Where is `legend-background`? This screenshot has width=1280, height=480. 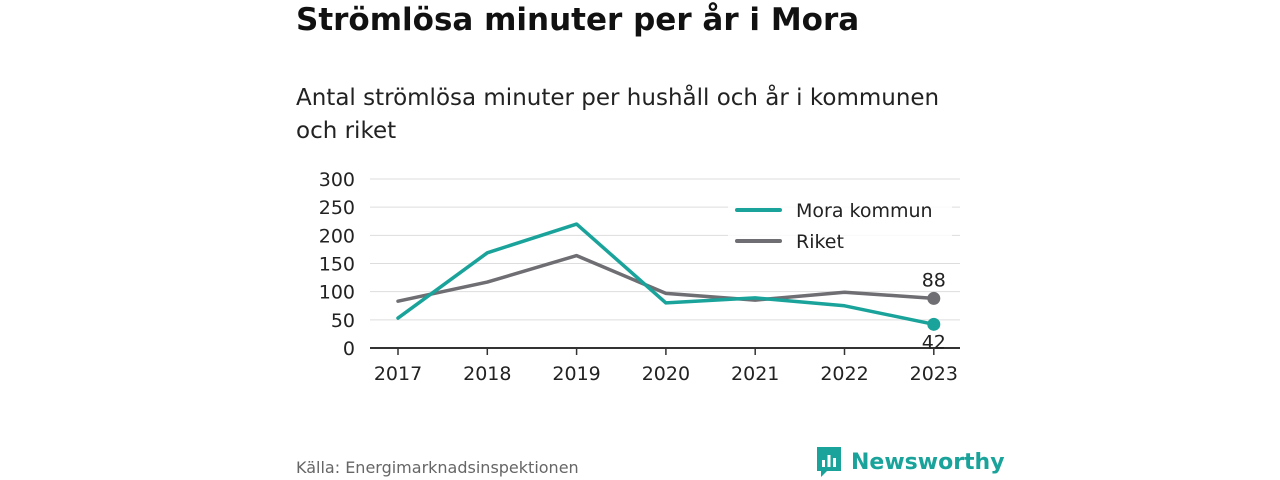
legend-background is located at coordinates (840, 226).